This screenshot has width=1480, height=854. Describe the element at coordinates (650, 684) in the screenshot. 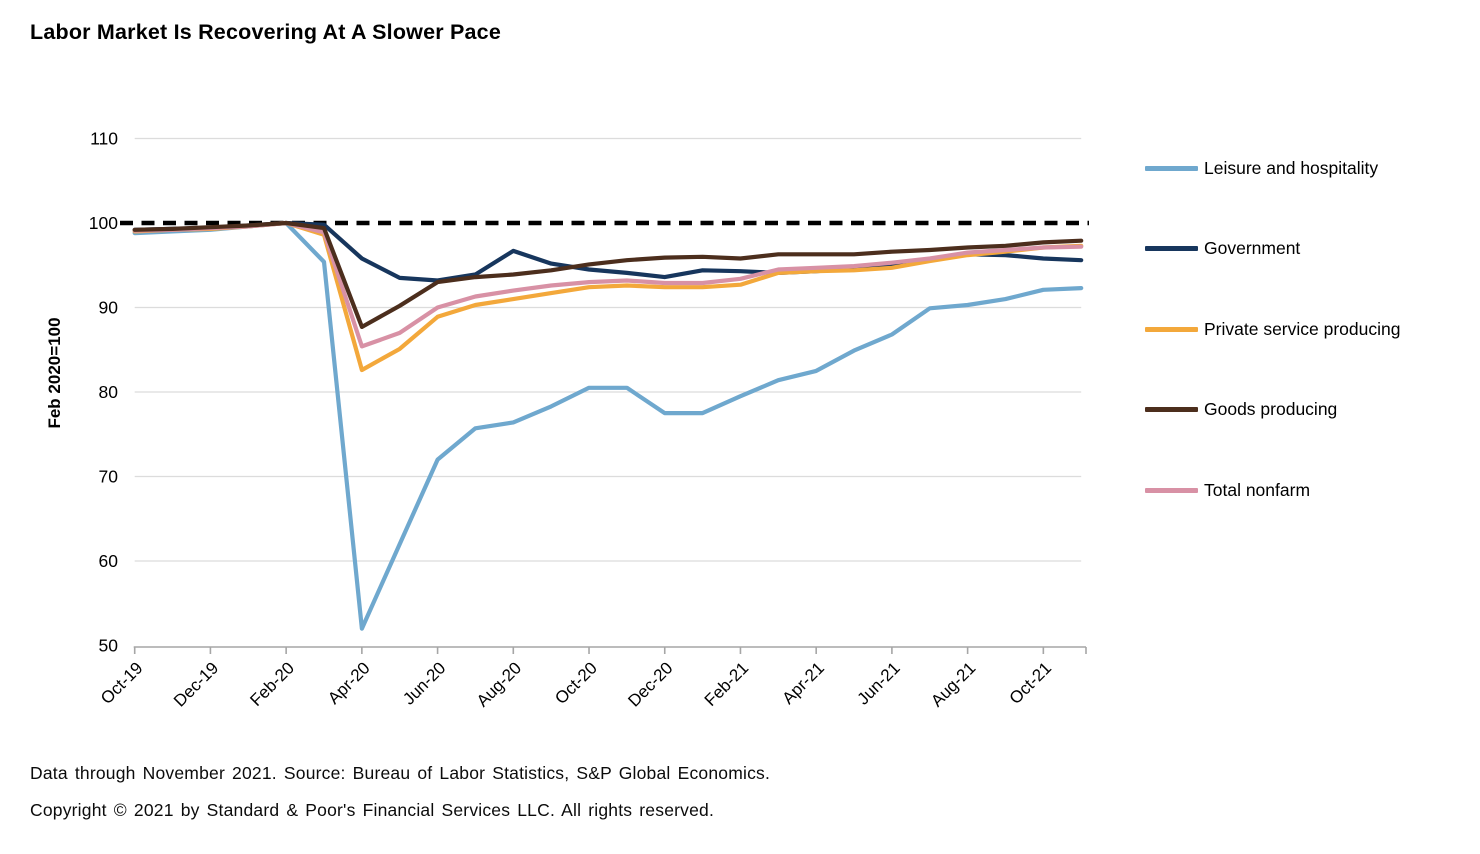

I see `x-tick-label: Dec-20` at that location.